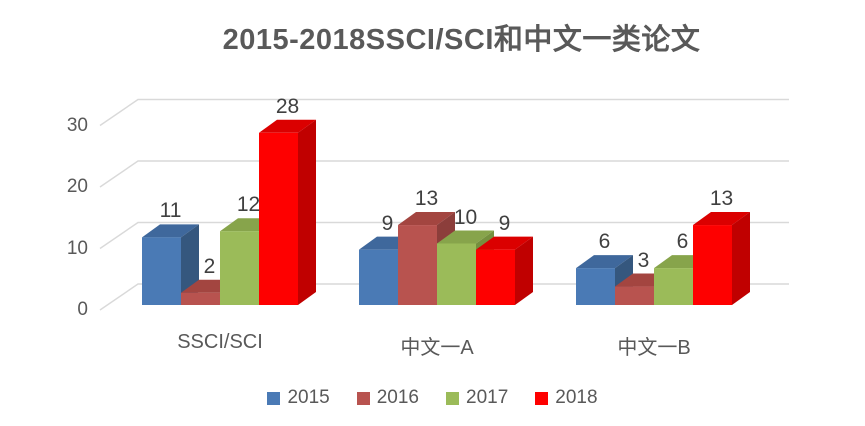 The height and width of the screenshot is (426, 865). What do you see at coordinates (461, 40) in the screenshot?
I see `chart-title: 2015-2018SSCI/SCI和中文一类论文` at bounding box center [461, 40].